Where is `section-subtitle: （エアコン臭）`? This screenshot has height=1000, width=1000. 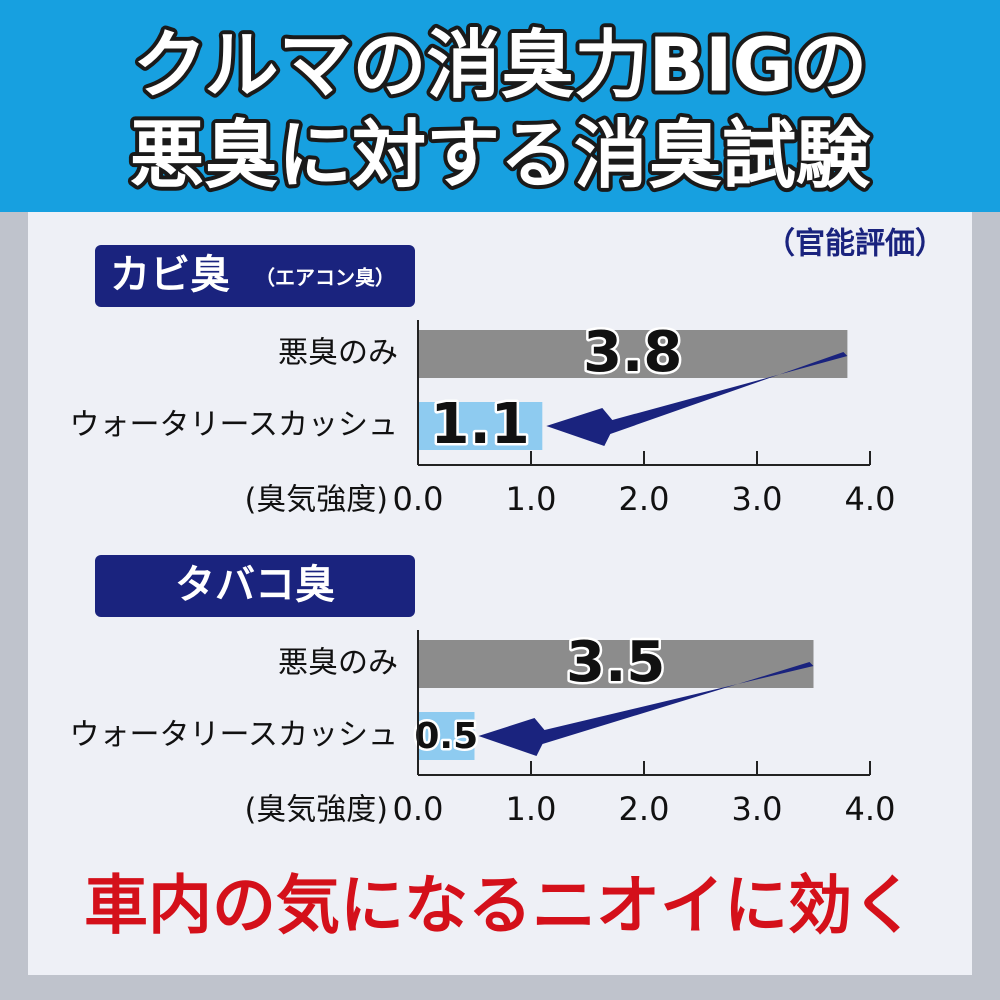
section-subtitle: （エアコン臭） is located at coordinates (325, 278).